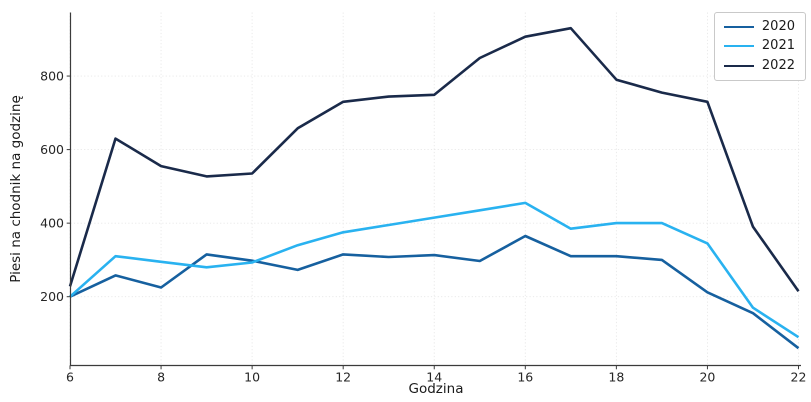 The width and height of the screenshot is (811, 402). I want to click on x-tick-label: 18, so click(616, 377).